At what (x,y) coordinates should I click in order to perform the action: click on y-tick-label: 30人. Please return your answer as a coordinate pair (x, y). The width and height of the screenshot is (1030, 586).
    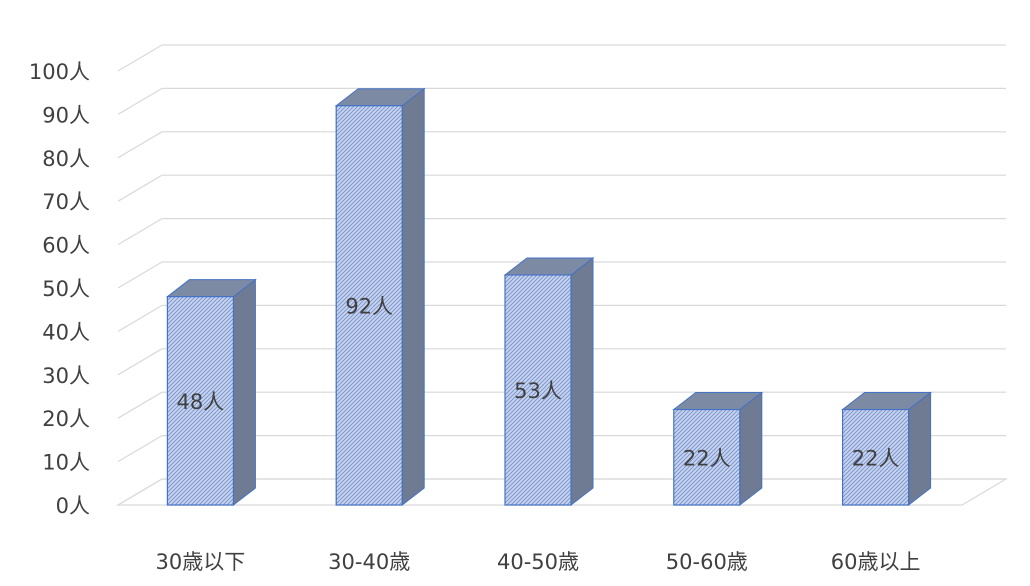
    Looking at the image, I should click on (66, 376).